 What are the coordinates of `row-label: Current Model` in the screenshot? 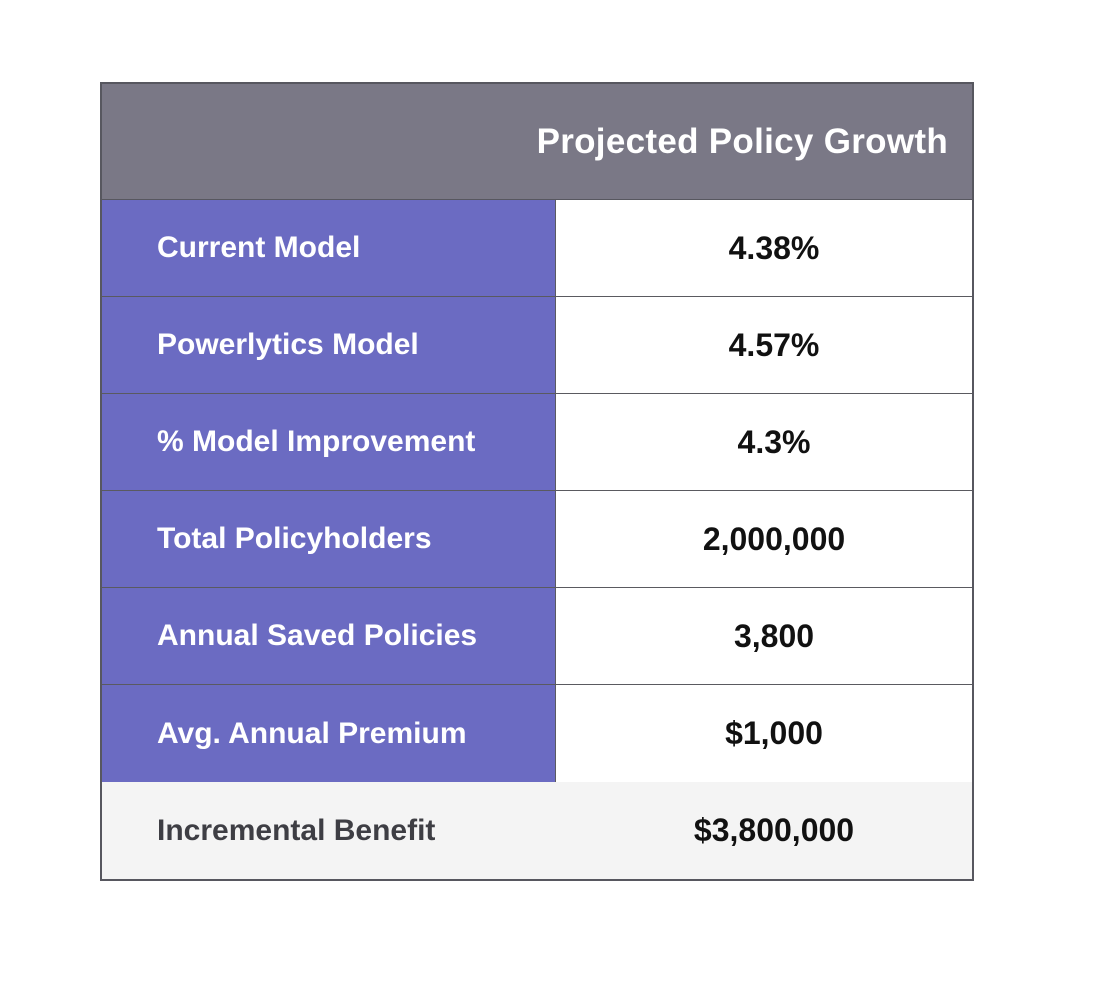 It's located at (329, 248).